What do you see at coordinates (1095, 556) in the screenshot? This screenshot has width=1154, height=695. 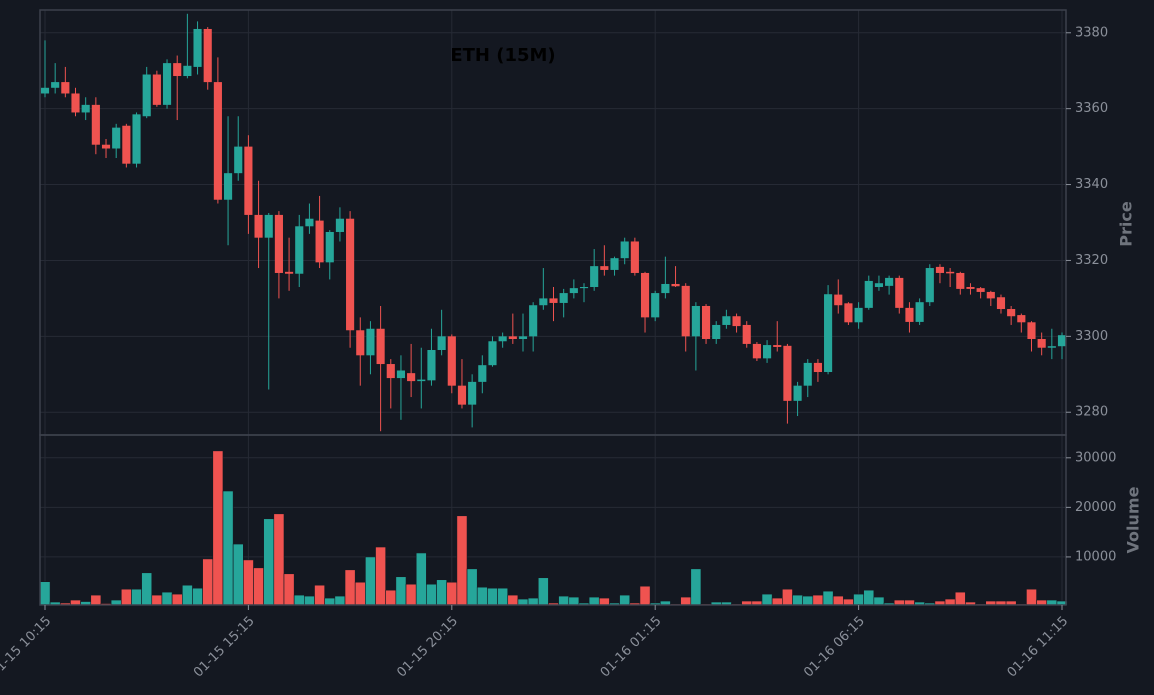 I see `volume-tick-label: 10000` at bounding box center [1095, 556].